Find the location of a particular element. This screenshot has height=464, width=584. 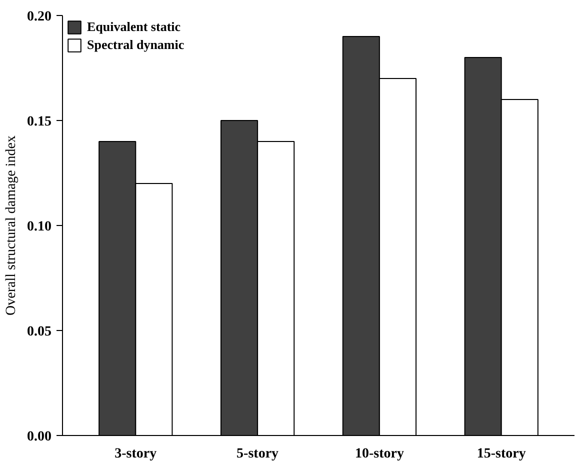

legend-label: Spectral dynamic is located at coordinates (135, 45).